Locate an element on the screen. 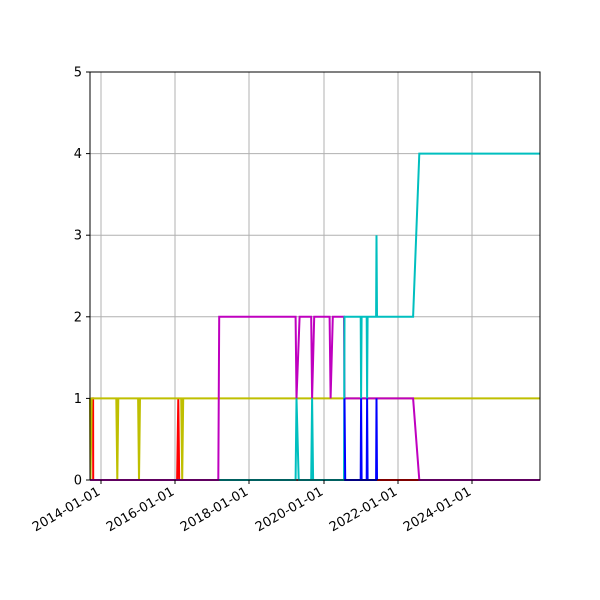 Image resolution: width=600 pixels, height=600 pixels. y-axis: 0 1 2 3 4 5 is located at coordinates (82, 277).